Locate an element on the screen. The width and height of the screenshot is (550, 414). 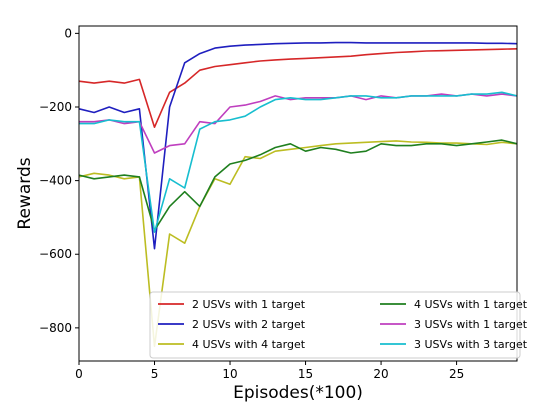
x-tick-label: 0 is located at coordinates (79, 374).